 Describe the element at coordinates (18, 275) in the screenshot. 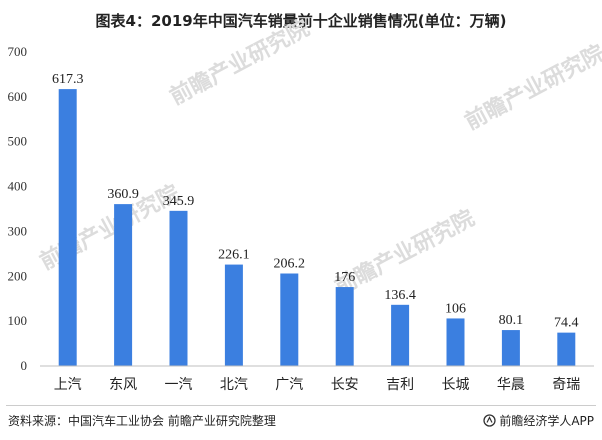

I see `y-tick-label: 200` at that location.